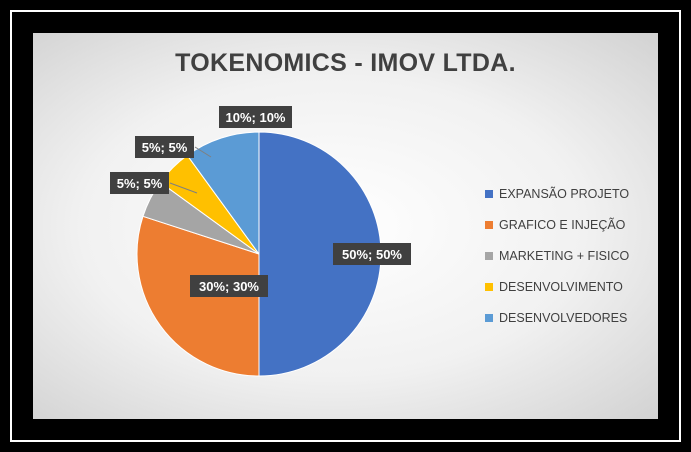 This screenshot has width=691, height=452. I want to click on data-label-1: 50%; 50%, so click(372, 254).